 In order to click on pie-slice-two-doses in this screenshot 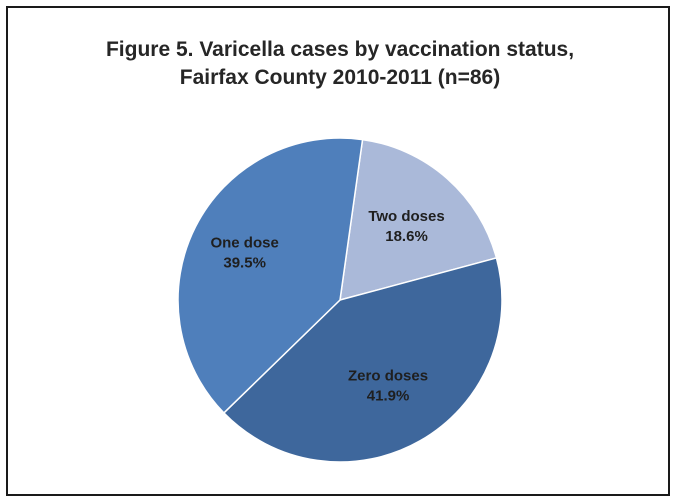, I will do `click(418, 220)`.